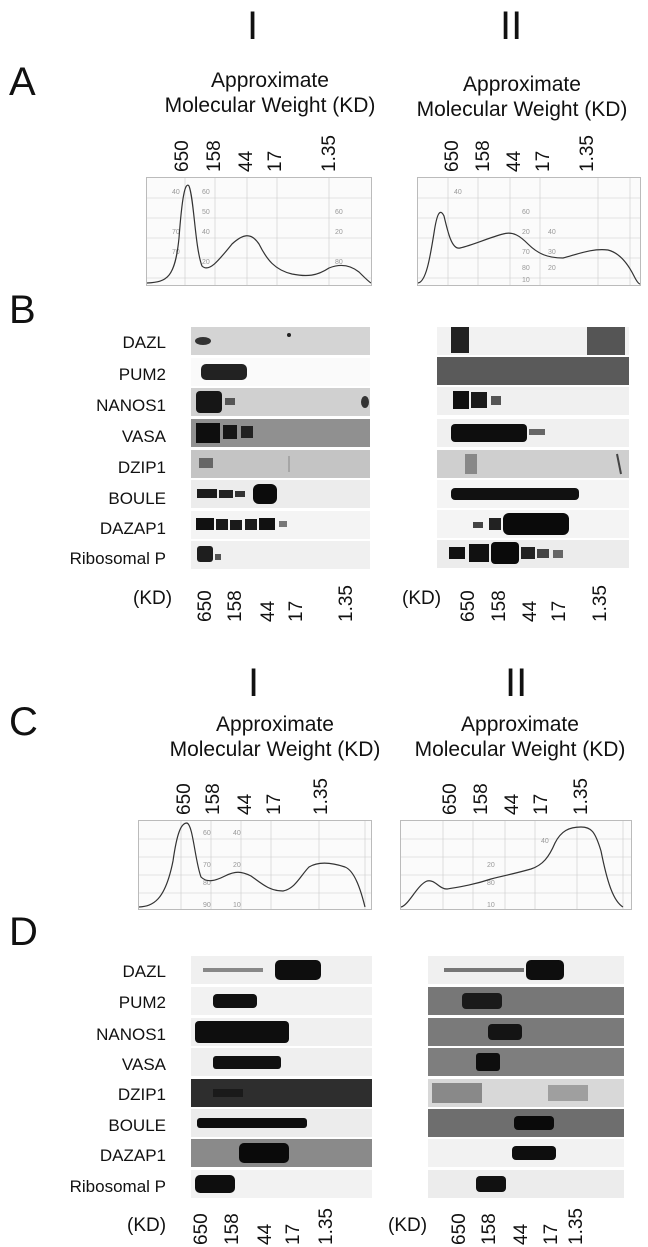 The image size is (648, 1247). What do you see at coordinates (131, 1034) in the screenshot?
I see `blot-label: NANOS1` at bounding box center [131, 1034].